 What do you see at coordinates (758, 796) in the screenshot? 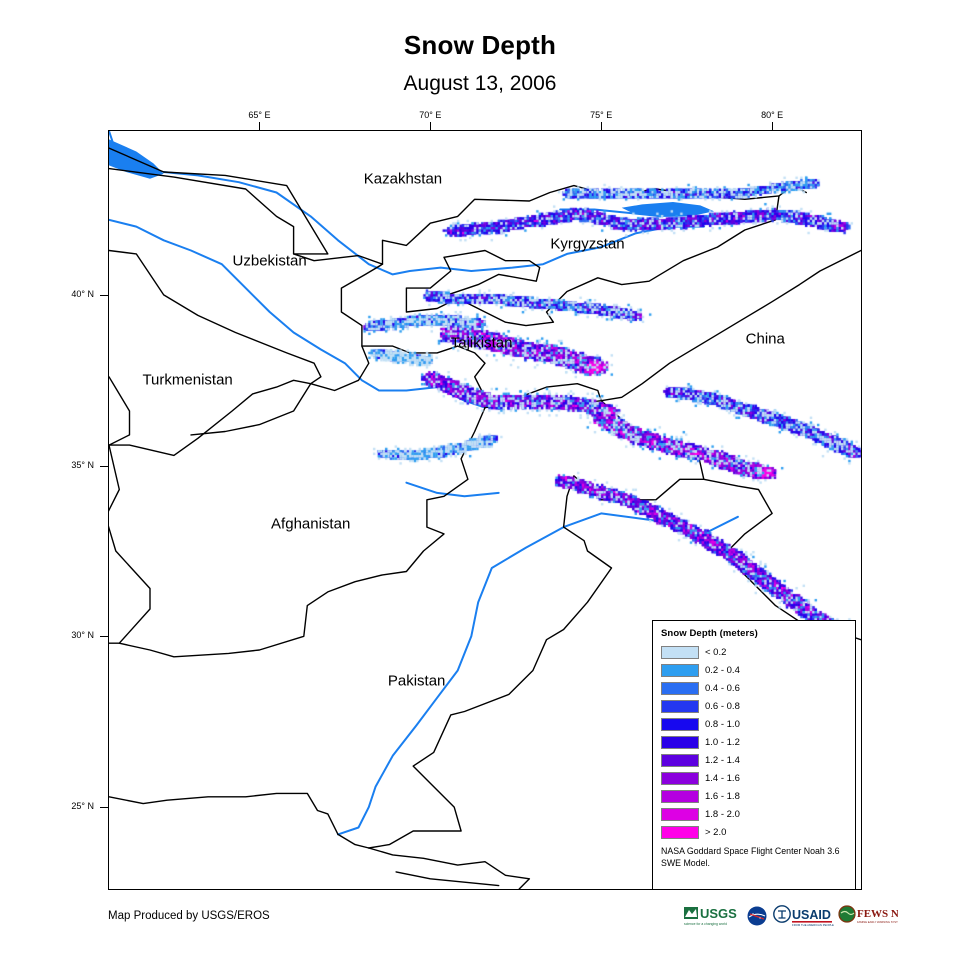
I see `legend-row: 1.6 - 1.8` at bounding box center [758, 796].